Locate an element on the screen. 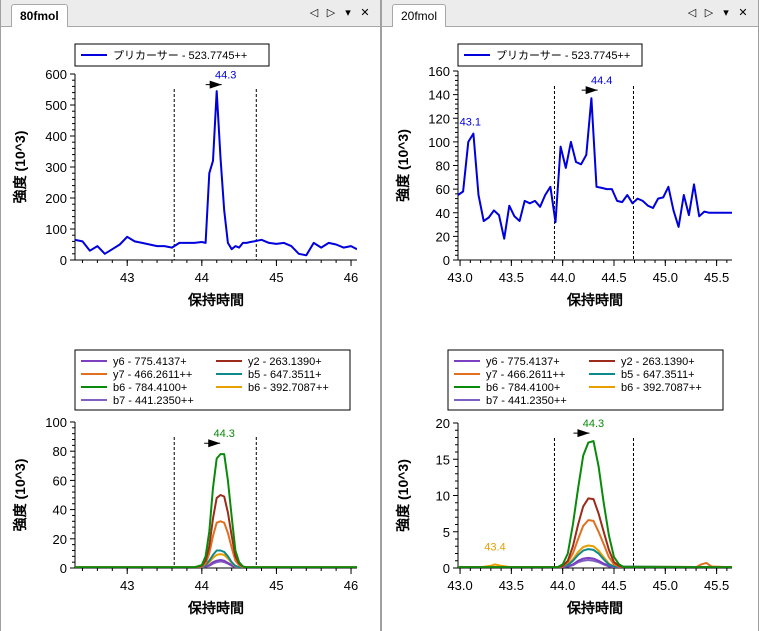 This screenshot has width=759, height=631. y-tick-label: 160 is located at coordinates (439, 71).